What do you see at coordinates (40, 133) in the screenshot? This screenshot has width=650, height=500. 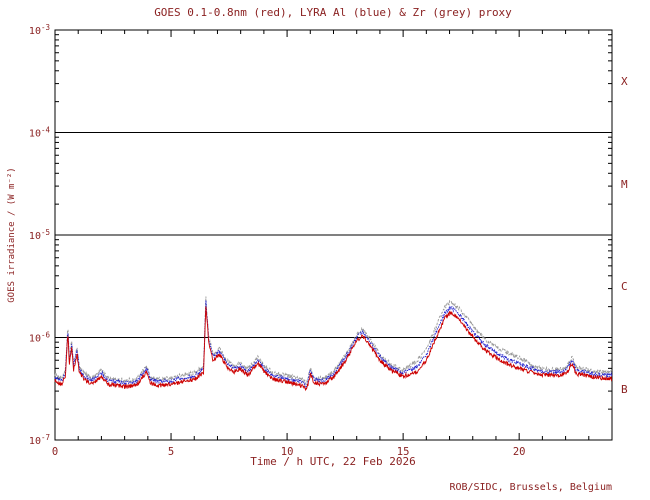 I see `y-tick-label: 10⁻⁴` at bounding box center [40, 133].